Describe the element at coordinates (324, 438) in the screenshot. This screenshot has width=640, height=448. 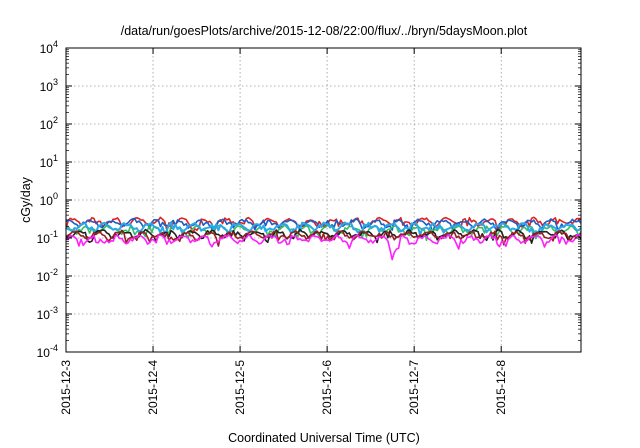
I see `x-axis-label: Coordinated Universal Time (UTC)` at that location.